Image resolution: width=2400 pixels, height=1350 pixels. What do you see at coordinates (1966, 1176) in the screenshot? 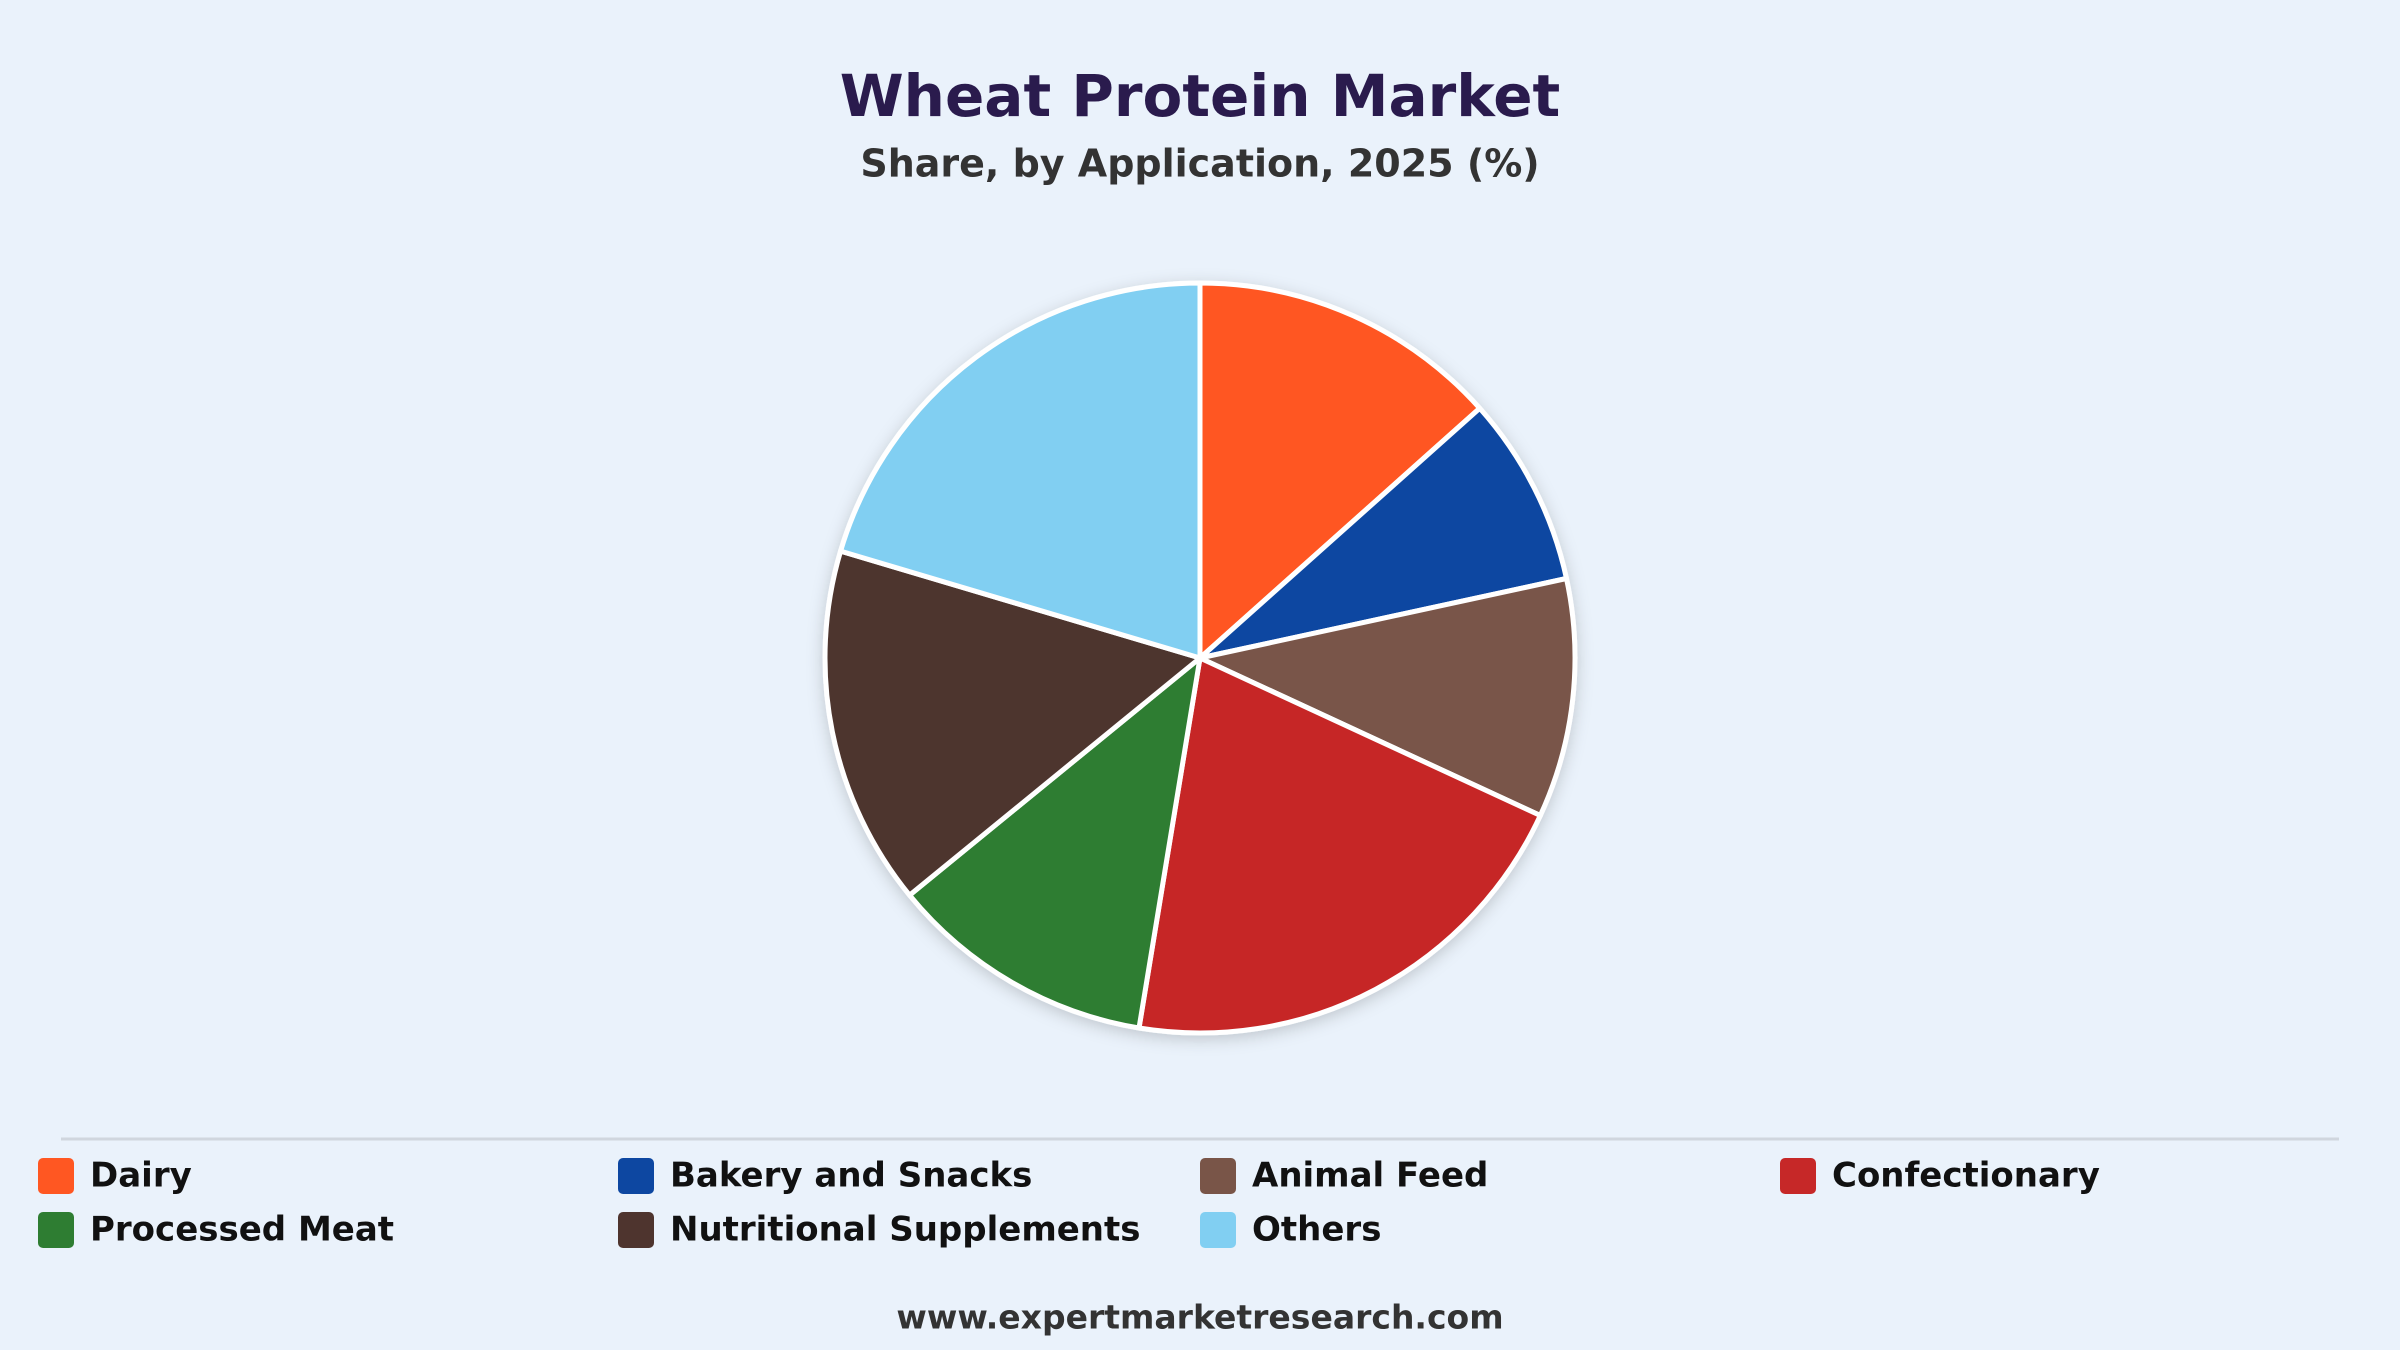
I see `legend-label: Confectionary` at bounding box center [1966, 1176].